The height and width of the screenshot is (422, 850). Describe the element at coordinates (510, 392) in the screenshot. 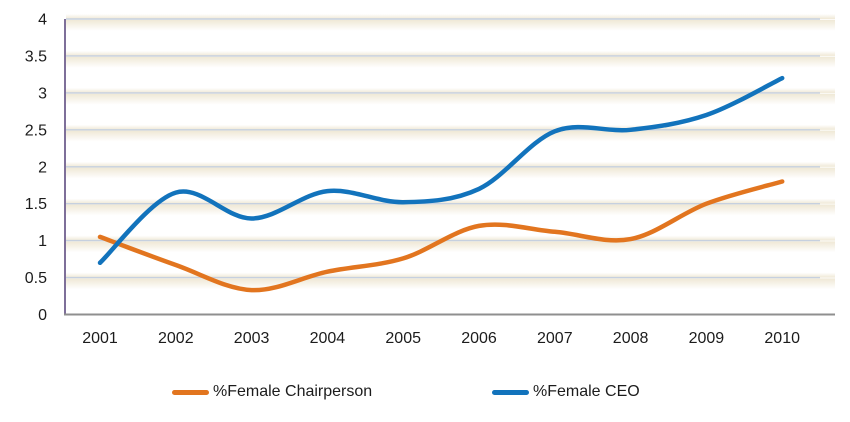

I see `legend-swatch-female-ceo` at that location.